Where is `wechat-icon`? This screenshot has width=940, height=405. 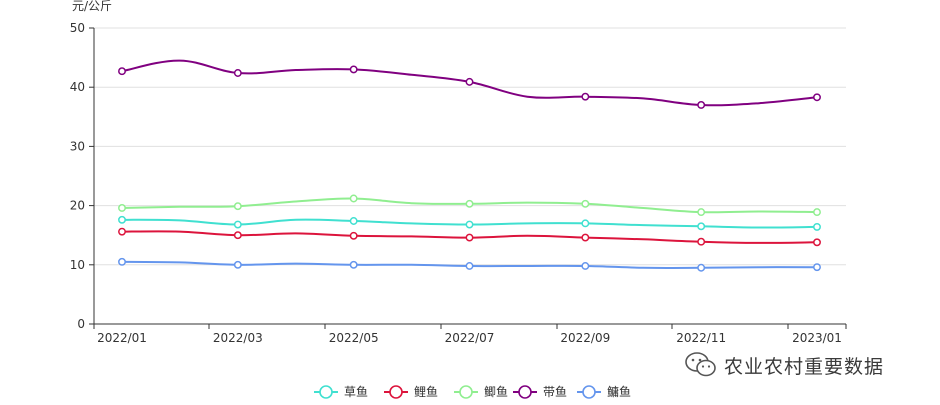 wechat-icon is located at coordinates (700, 364).